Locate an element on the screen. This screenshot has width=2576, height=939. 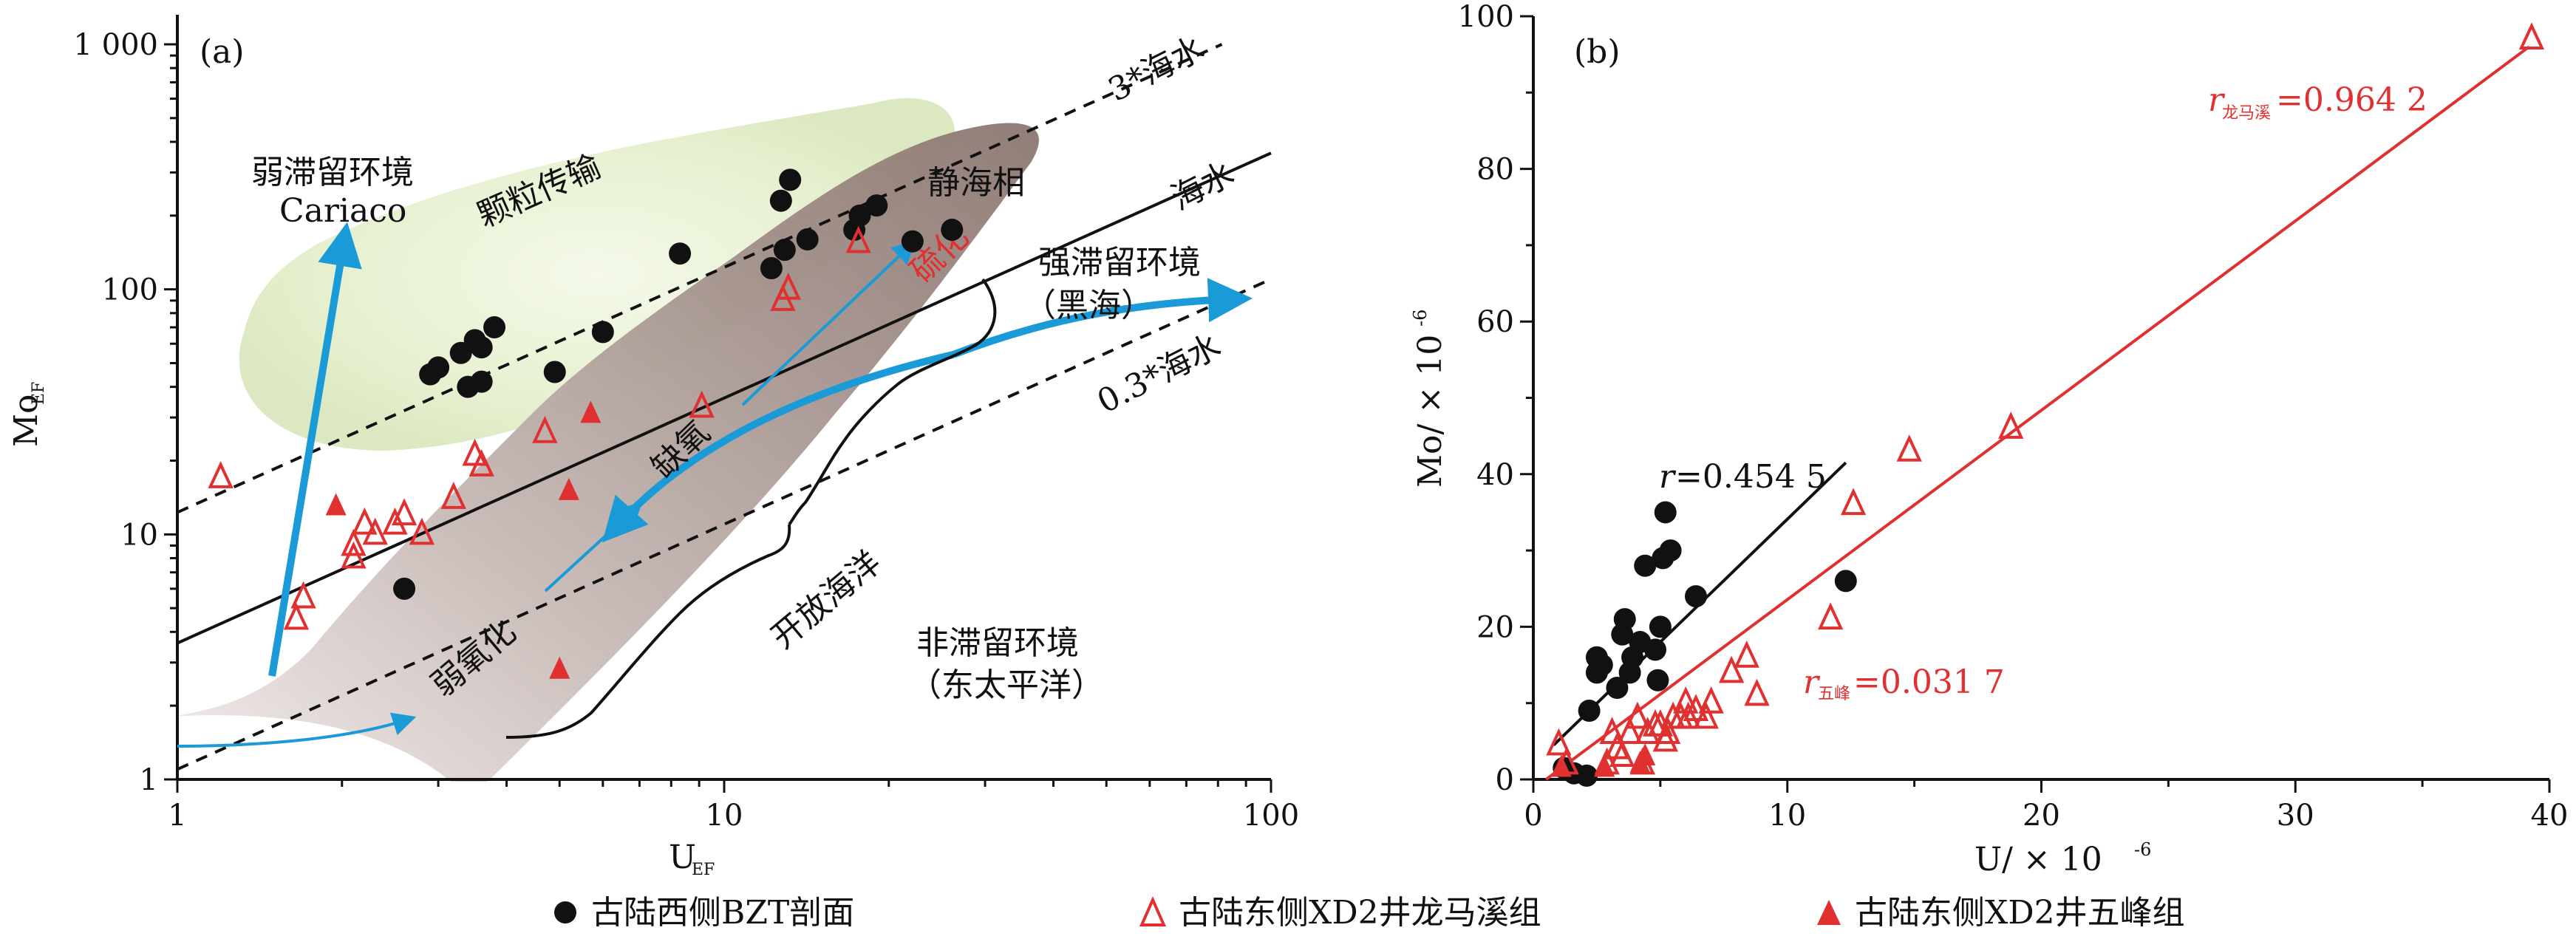
r-wufeng-value: =0.031 7 is located at coordinates (1929, 682).